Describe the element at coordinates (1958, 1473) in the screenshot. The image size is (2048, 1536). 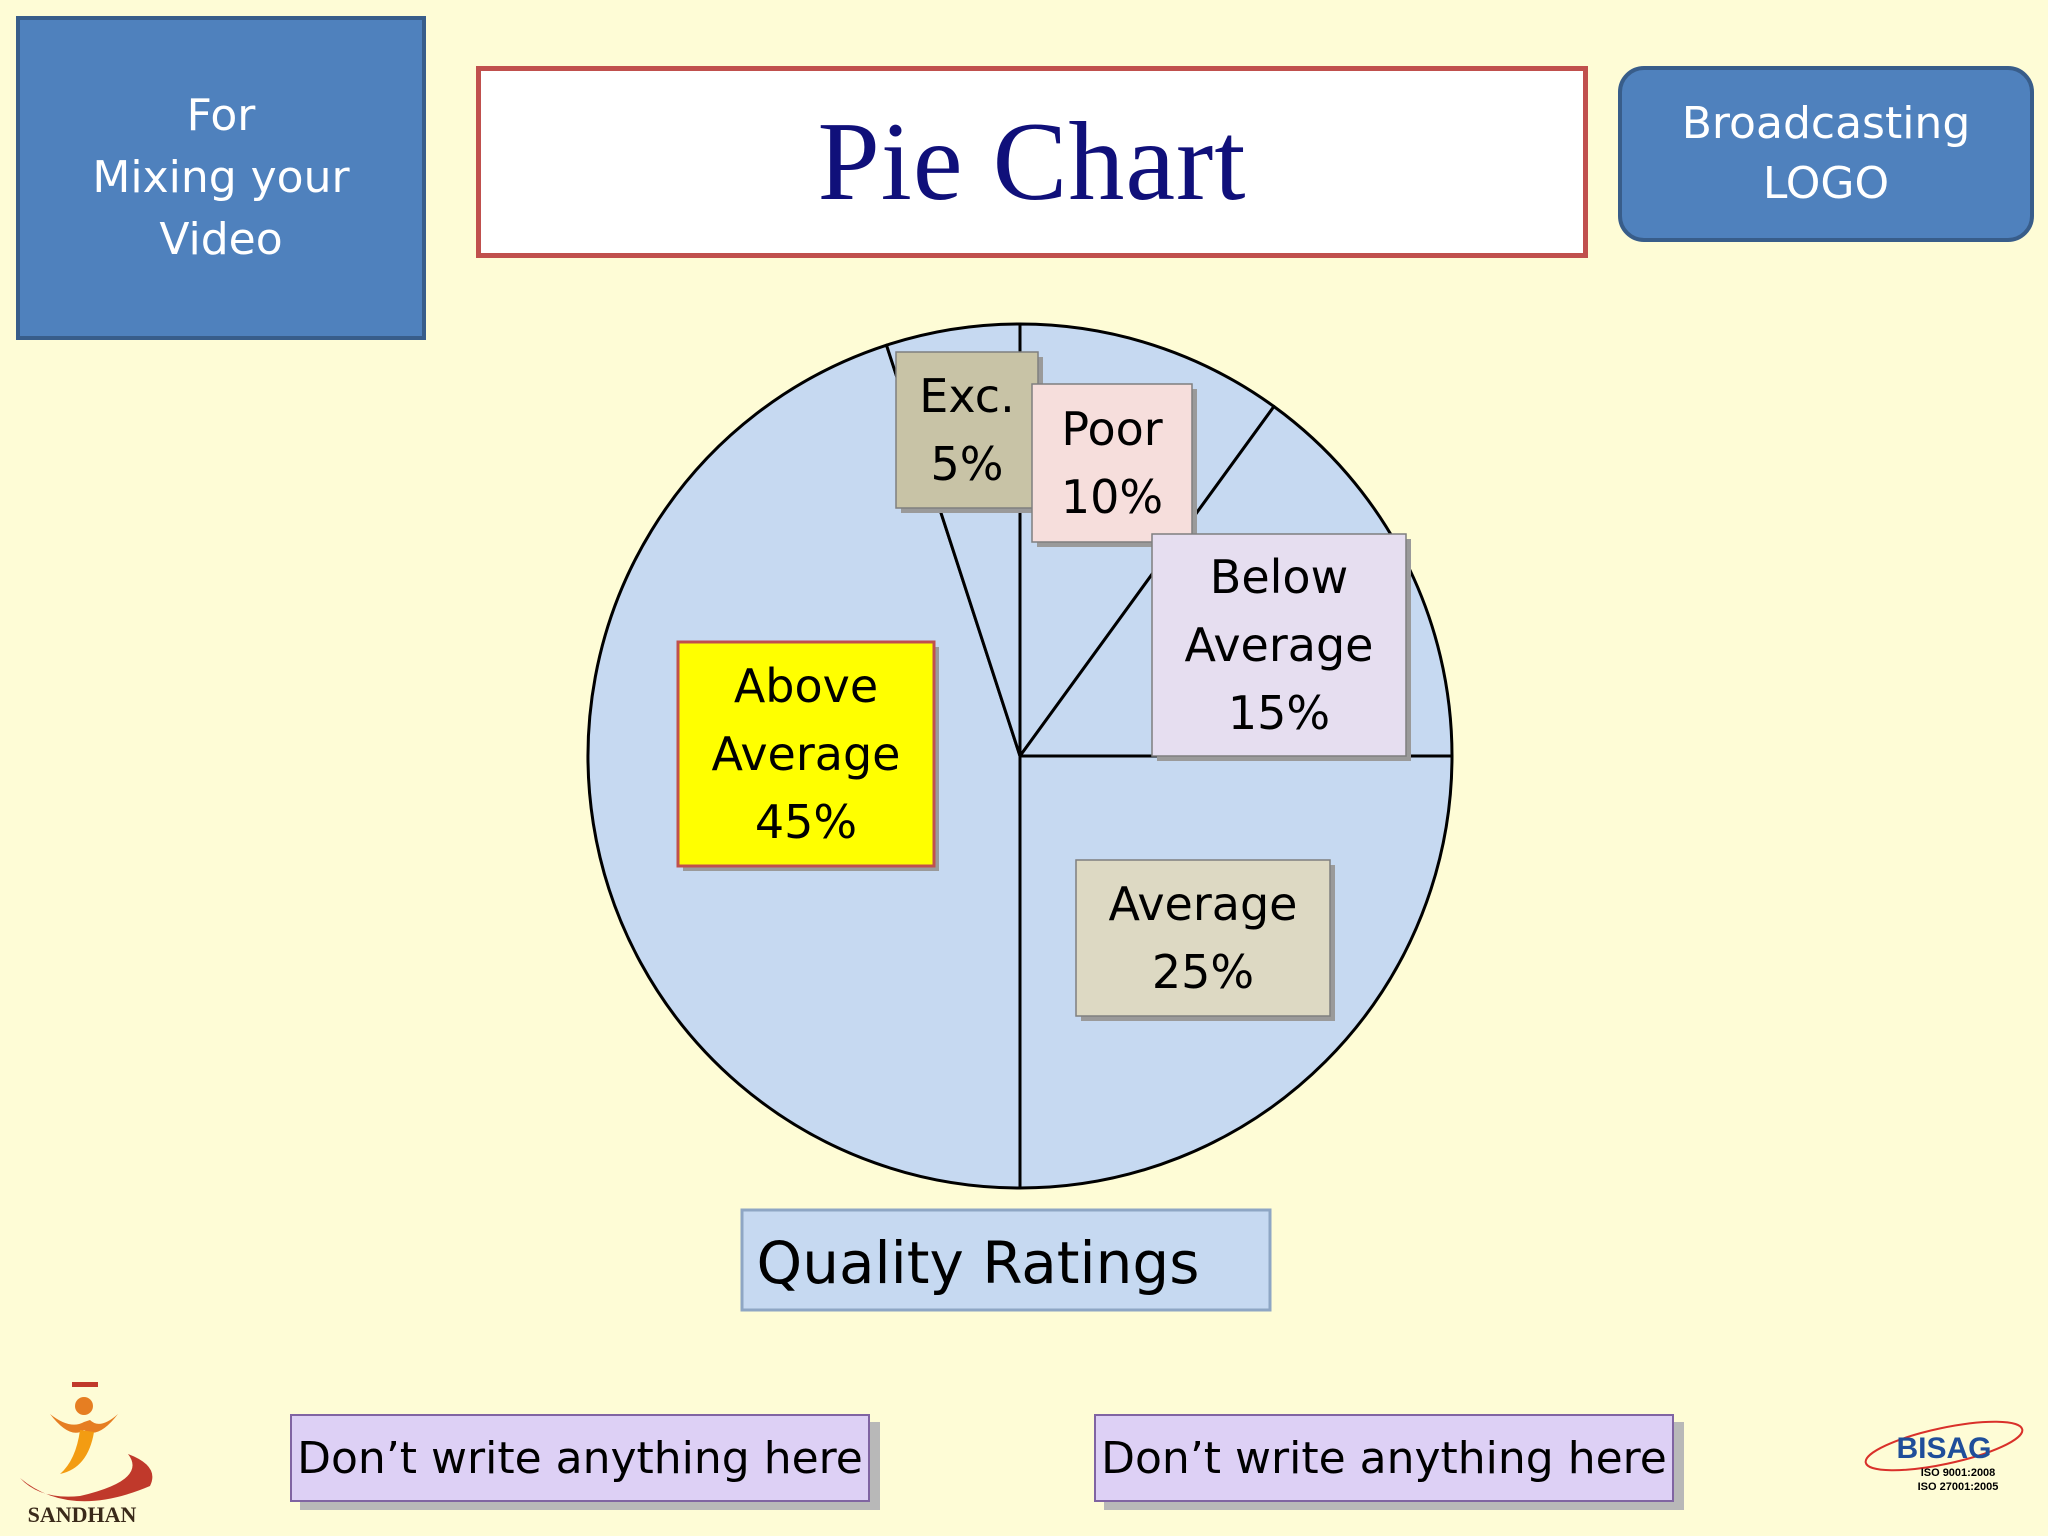
I see `bisag-iso-1: ISO 9001:2008` at that location.